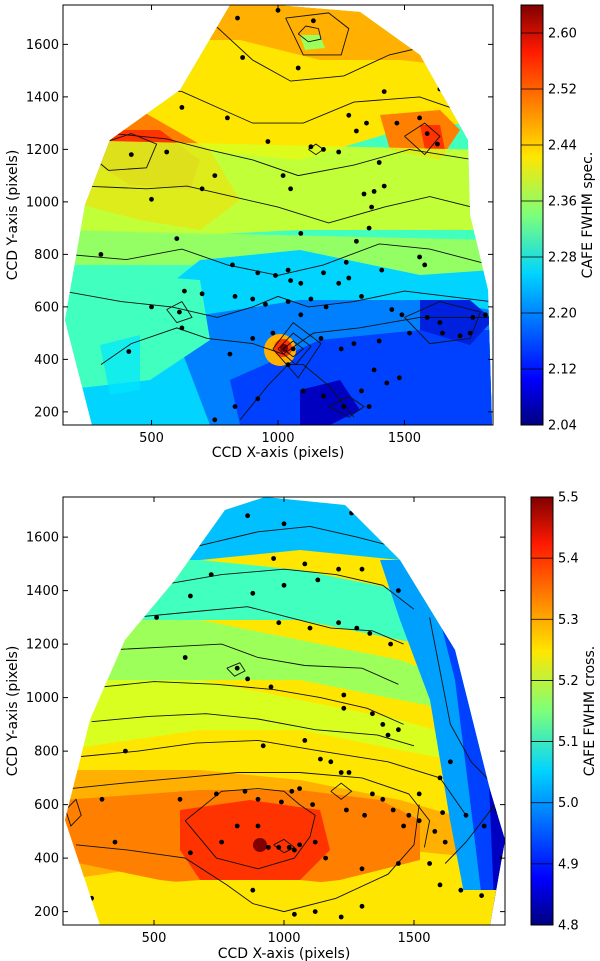 Image resolution: width=600 pixels, height=961 pixels. I want to click on top-colorbar-tick-label: 2.20, so click(562, 314).